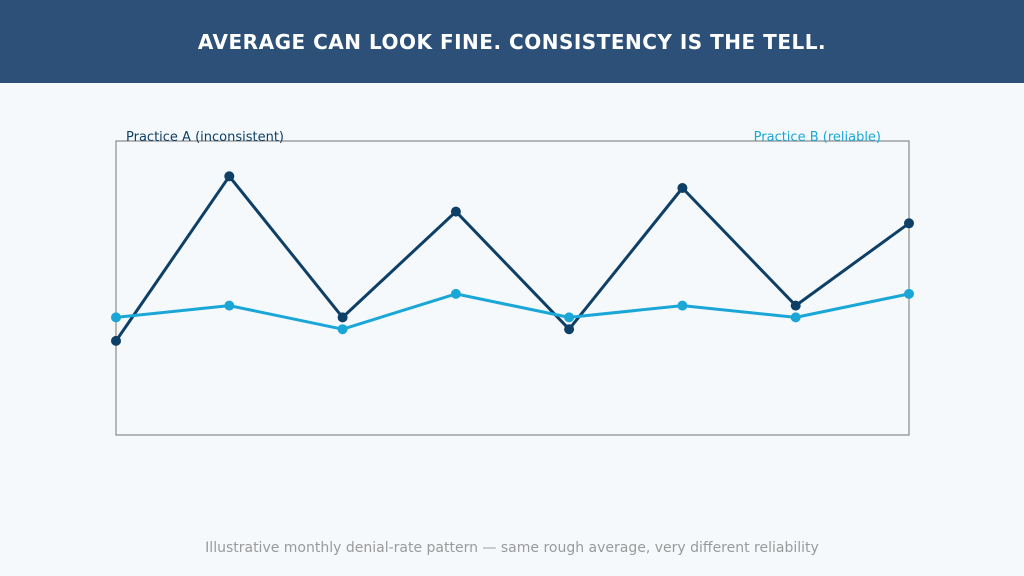 This screenshot has width=1024, height=576. Describe the element at coordinates (205, 137) in the screenshot. I see `legend-series-a: Practice A (inconsistent)` at that location.